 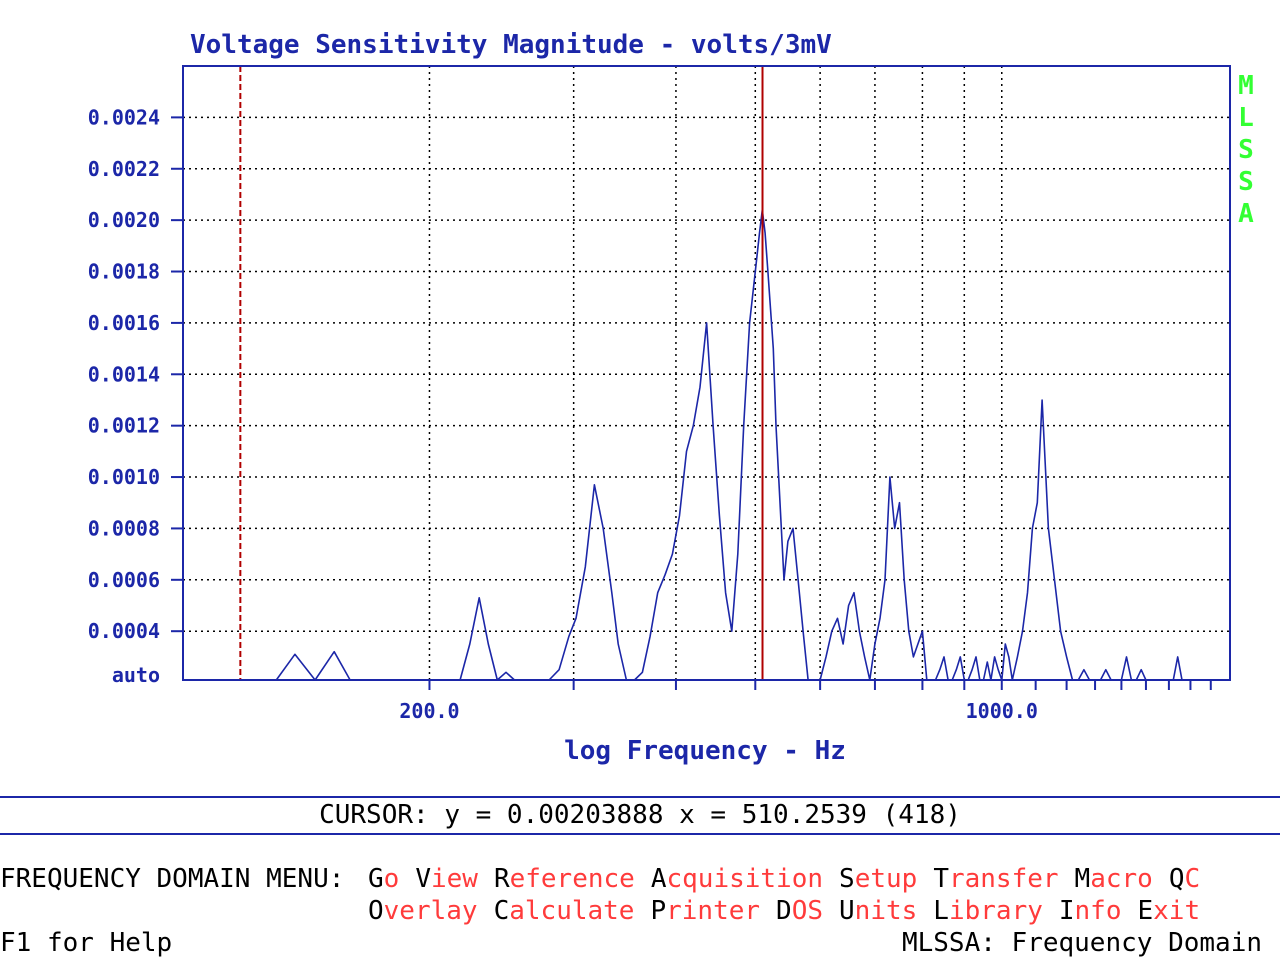 I want to click on menu-hotkey: R, so click(x=501, y=879).